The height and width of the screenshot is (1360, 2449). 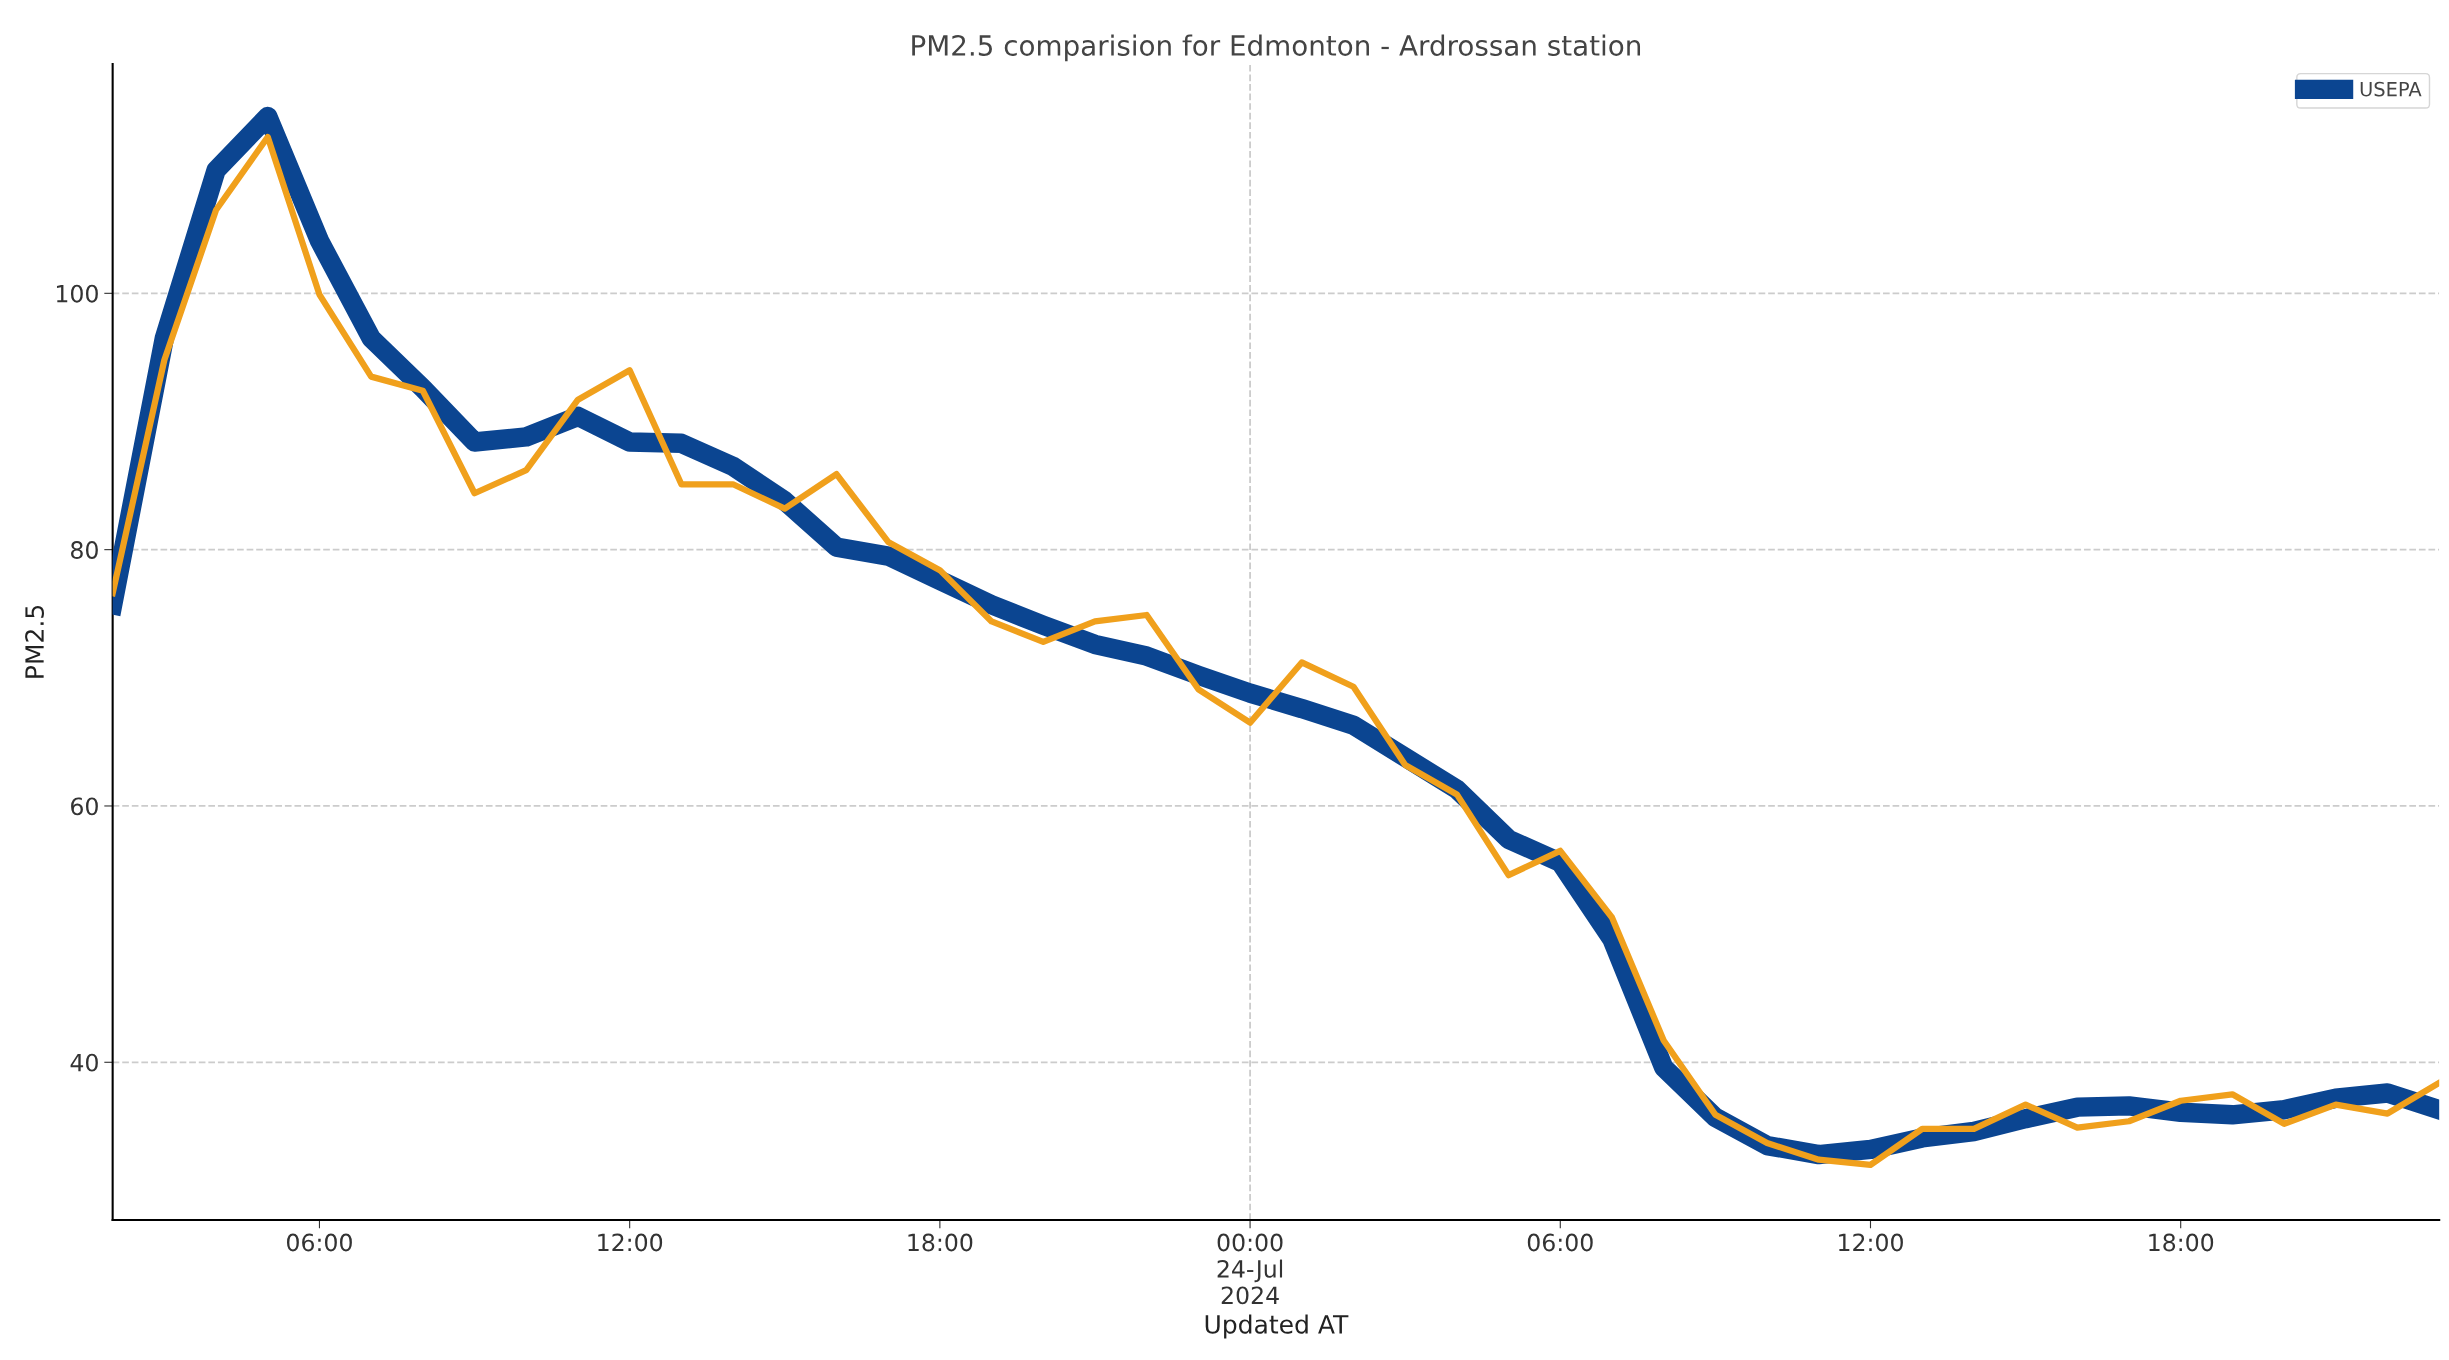 What do you see at coordinates (84, 806) in the screenshot?
I see `y-tick-label: 60` at bounding box center [84, 806].